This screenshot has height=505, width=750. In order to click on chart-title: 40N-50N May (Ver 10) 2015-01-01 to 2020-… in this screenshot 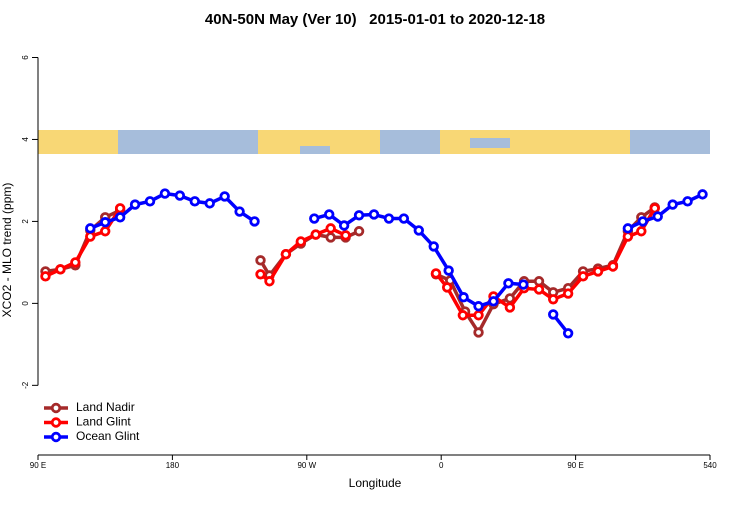, I will do `click(375, 19)`.